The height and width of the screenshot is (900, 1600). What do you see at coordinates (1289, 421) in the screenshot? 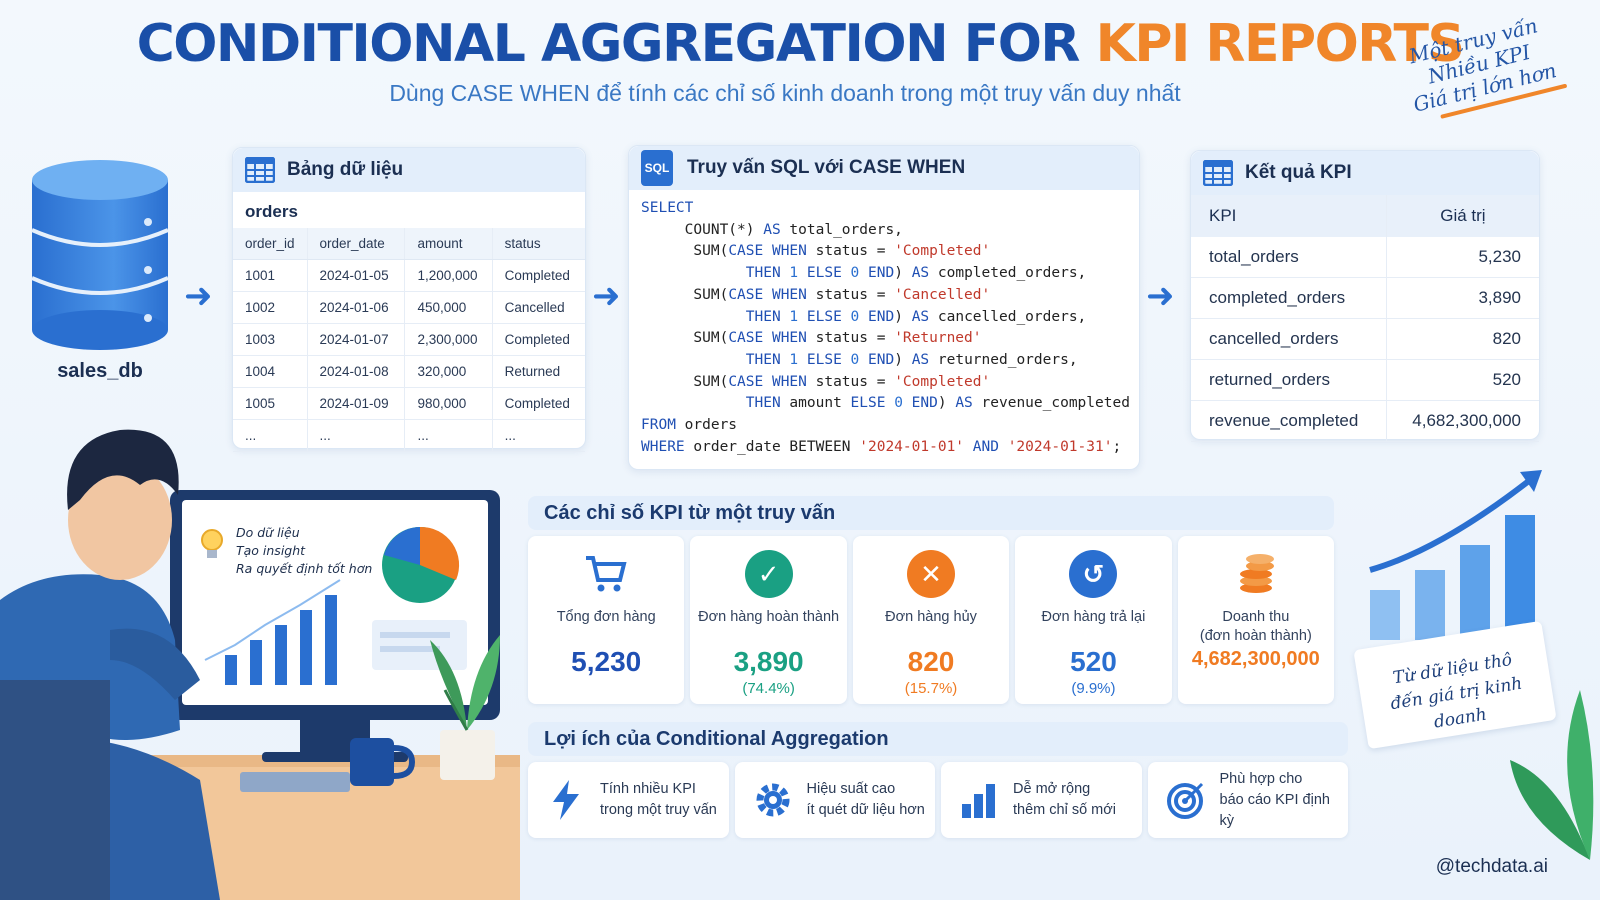
I see `kpi-name: revenue_completed` at bounding box center [1289, 421].